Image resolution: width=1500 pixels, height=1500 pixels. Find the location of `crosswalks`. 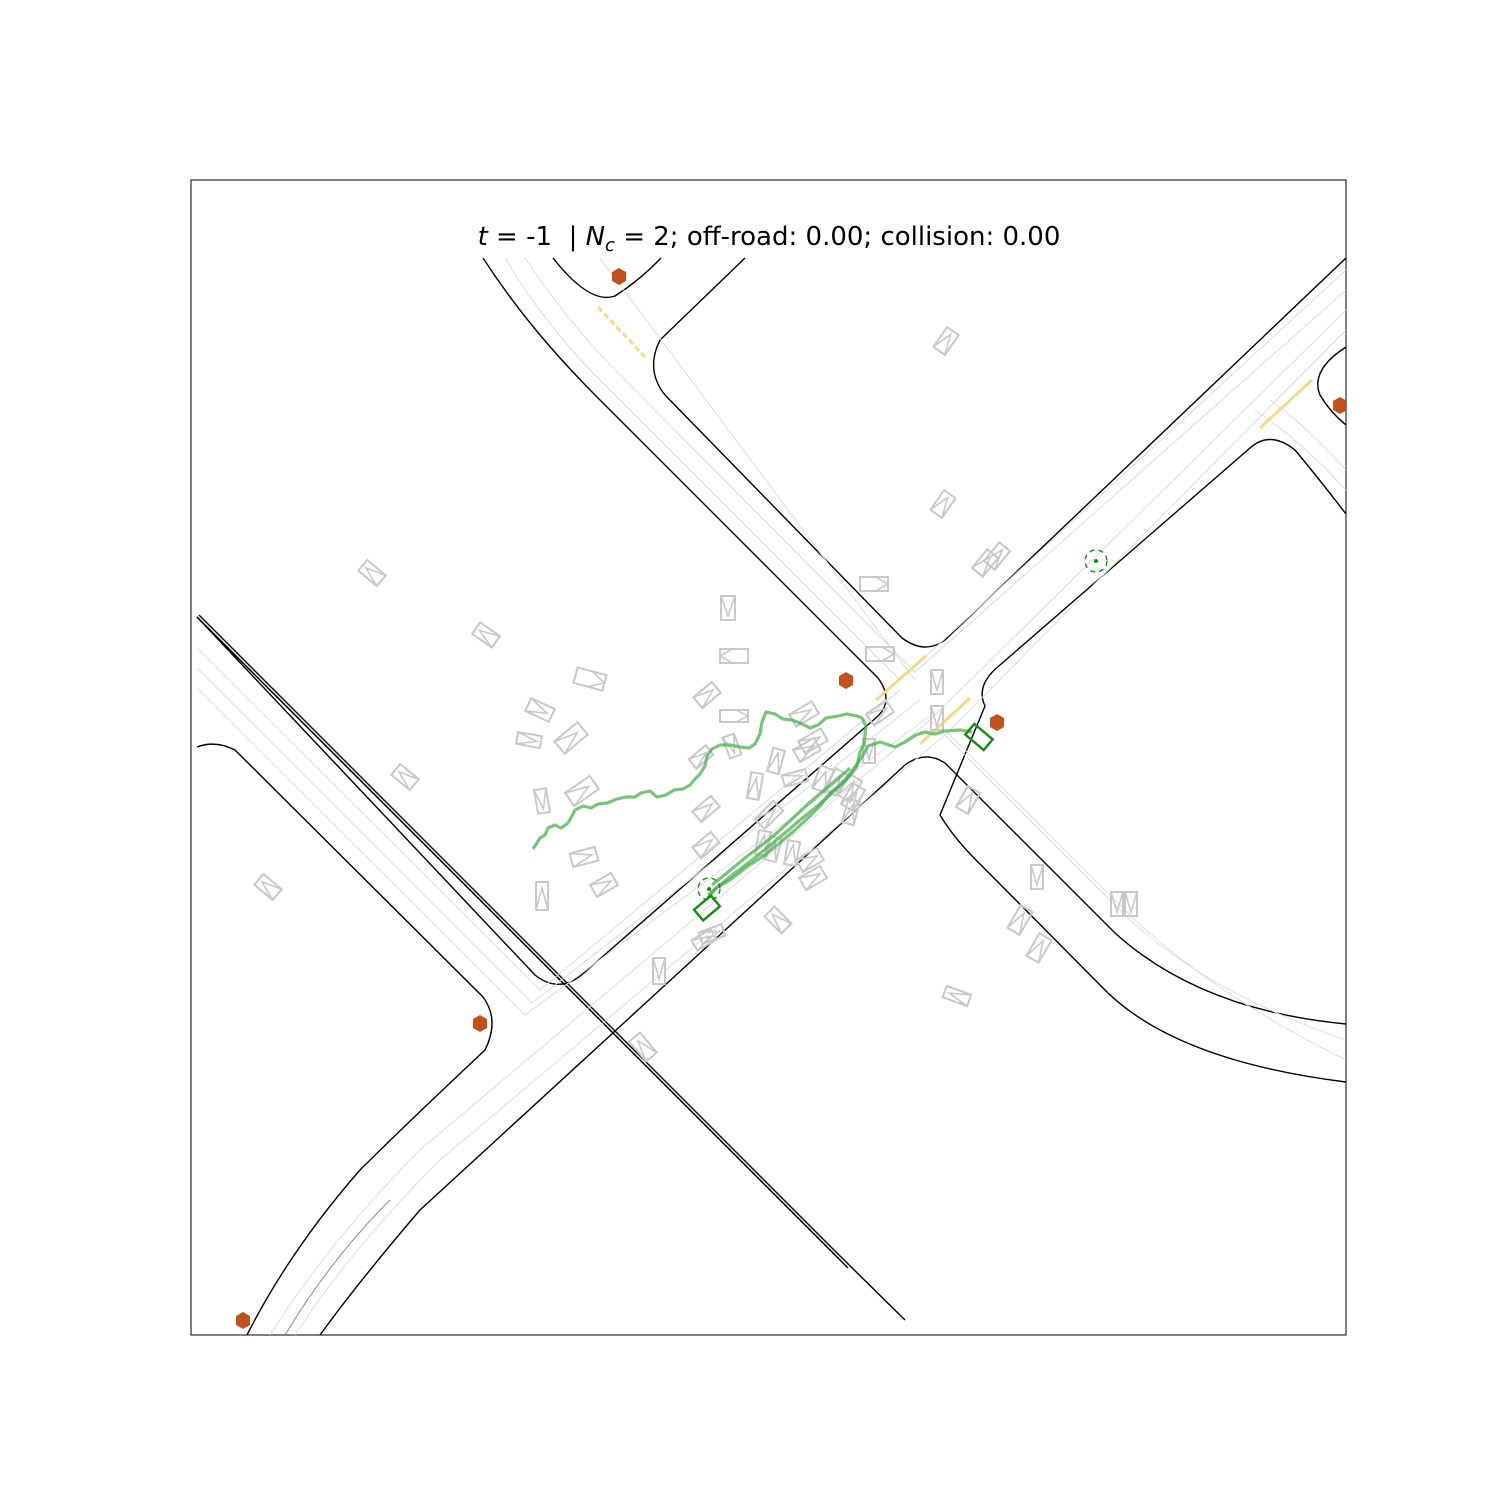

crosswalks is located at coordinates (955, 525).